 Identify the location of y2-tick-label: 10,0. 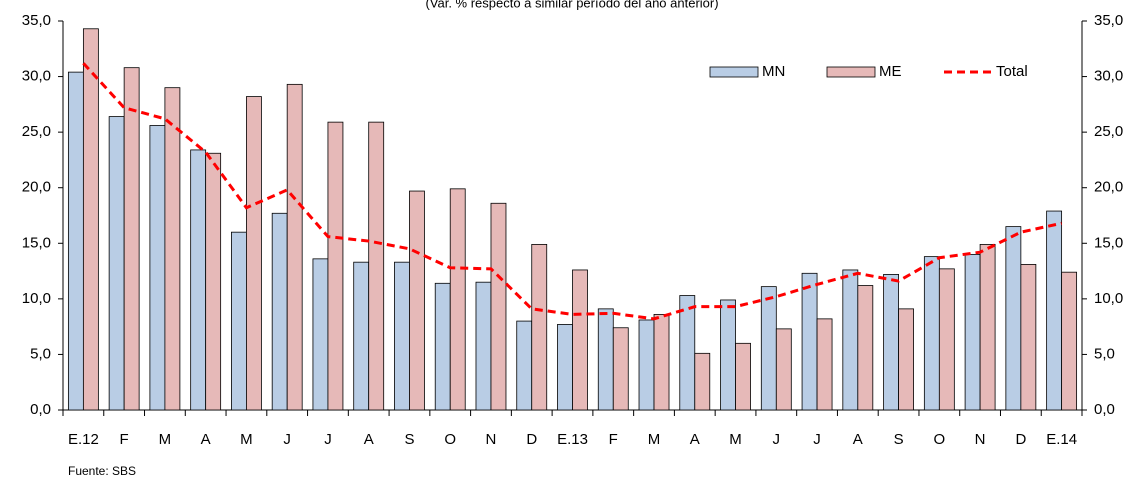
(1108, 298).